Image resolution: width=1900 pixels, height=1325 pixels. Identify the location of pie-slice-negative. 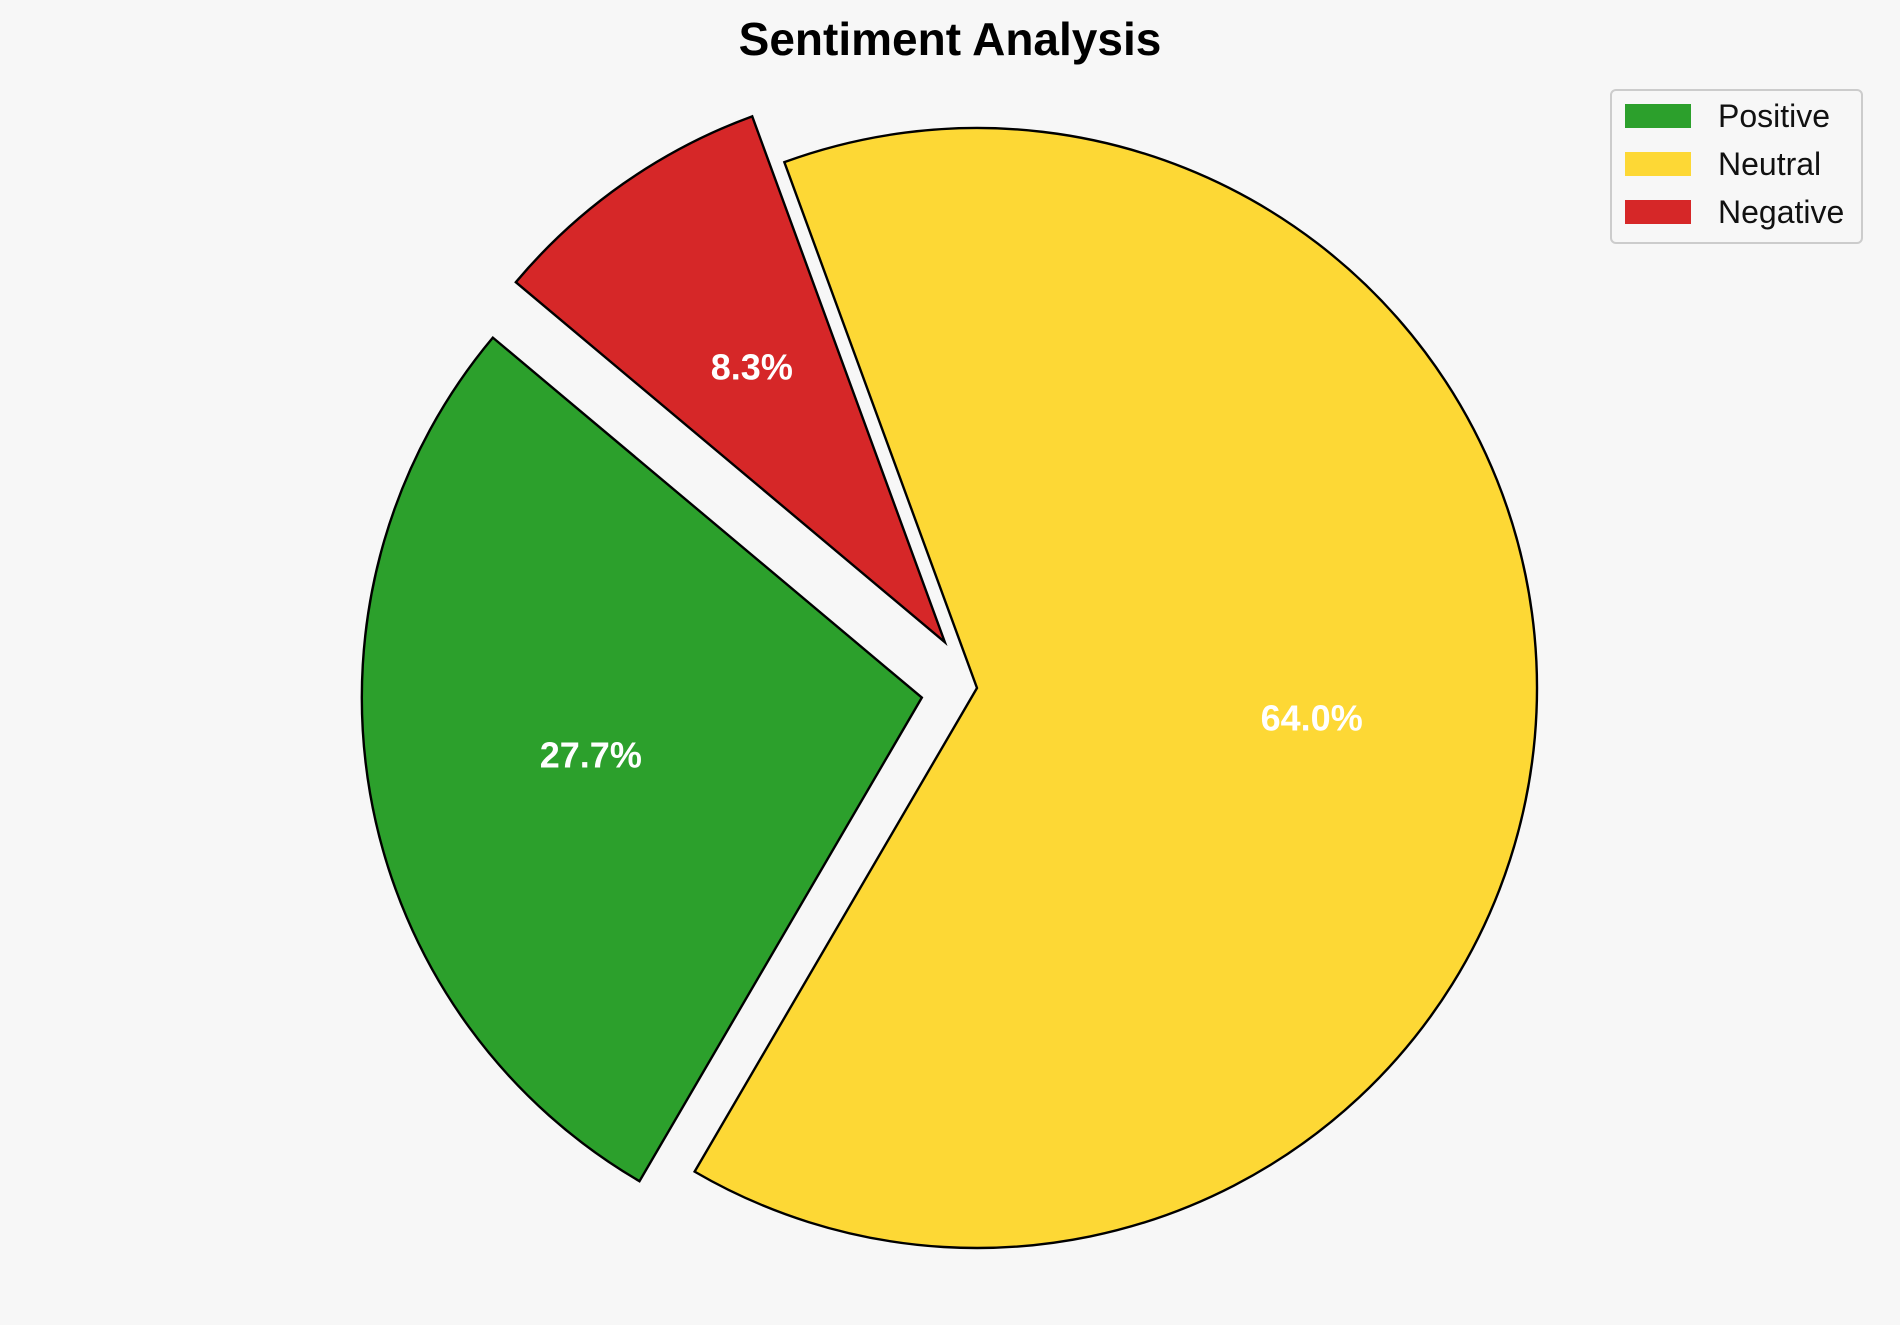
(731, 380).